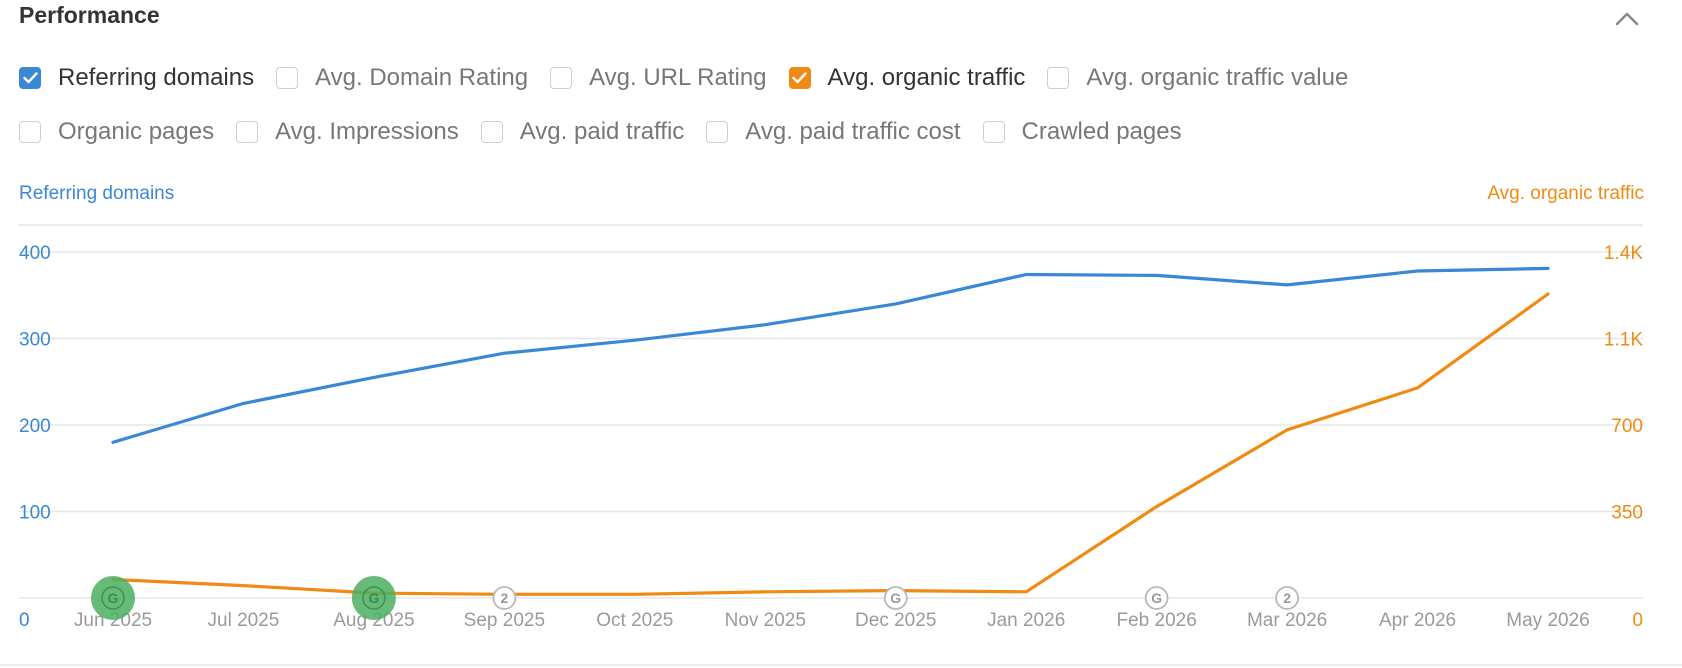  What do you see at coordinates (504, 620) in the screenshot?
I see `x-tick-label: Sep 2025` at bounding box center [504, 620].